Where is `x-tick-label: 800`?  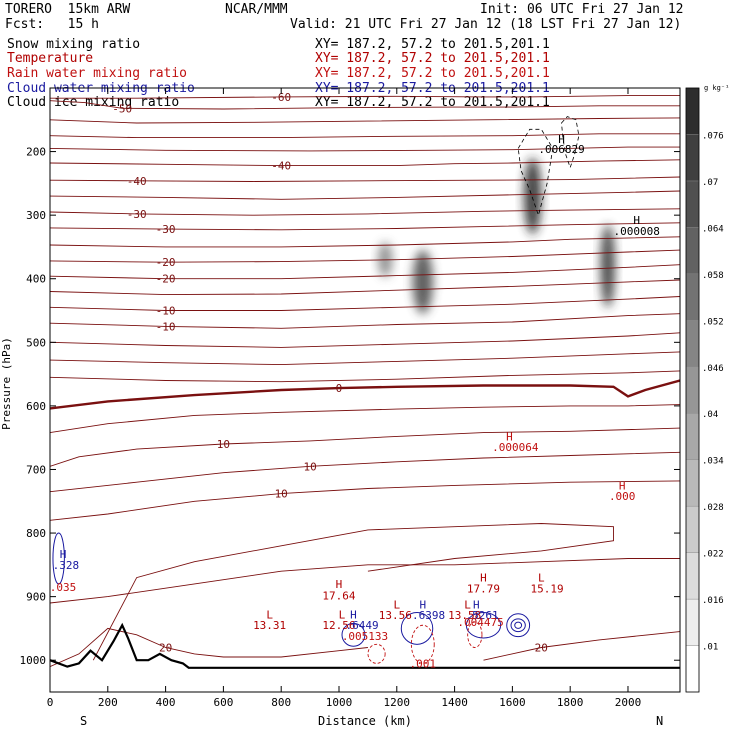 x-tick-label: 800 is located at coordinates (281, 702).